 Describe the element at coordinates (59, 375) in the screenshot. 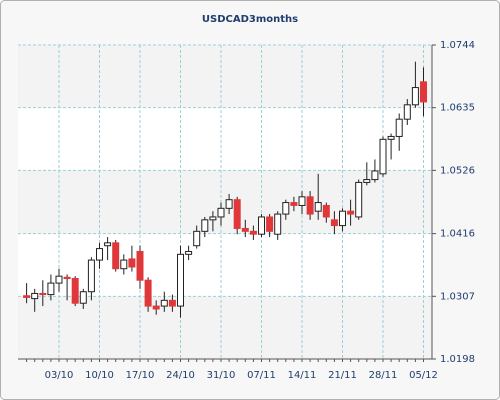

I see `x-tick-label: 03/10` at that location.